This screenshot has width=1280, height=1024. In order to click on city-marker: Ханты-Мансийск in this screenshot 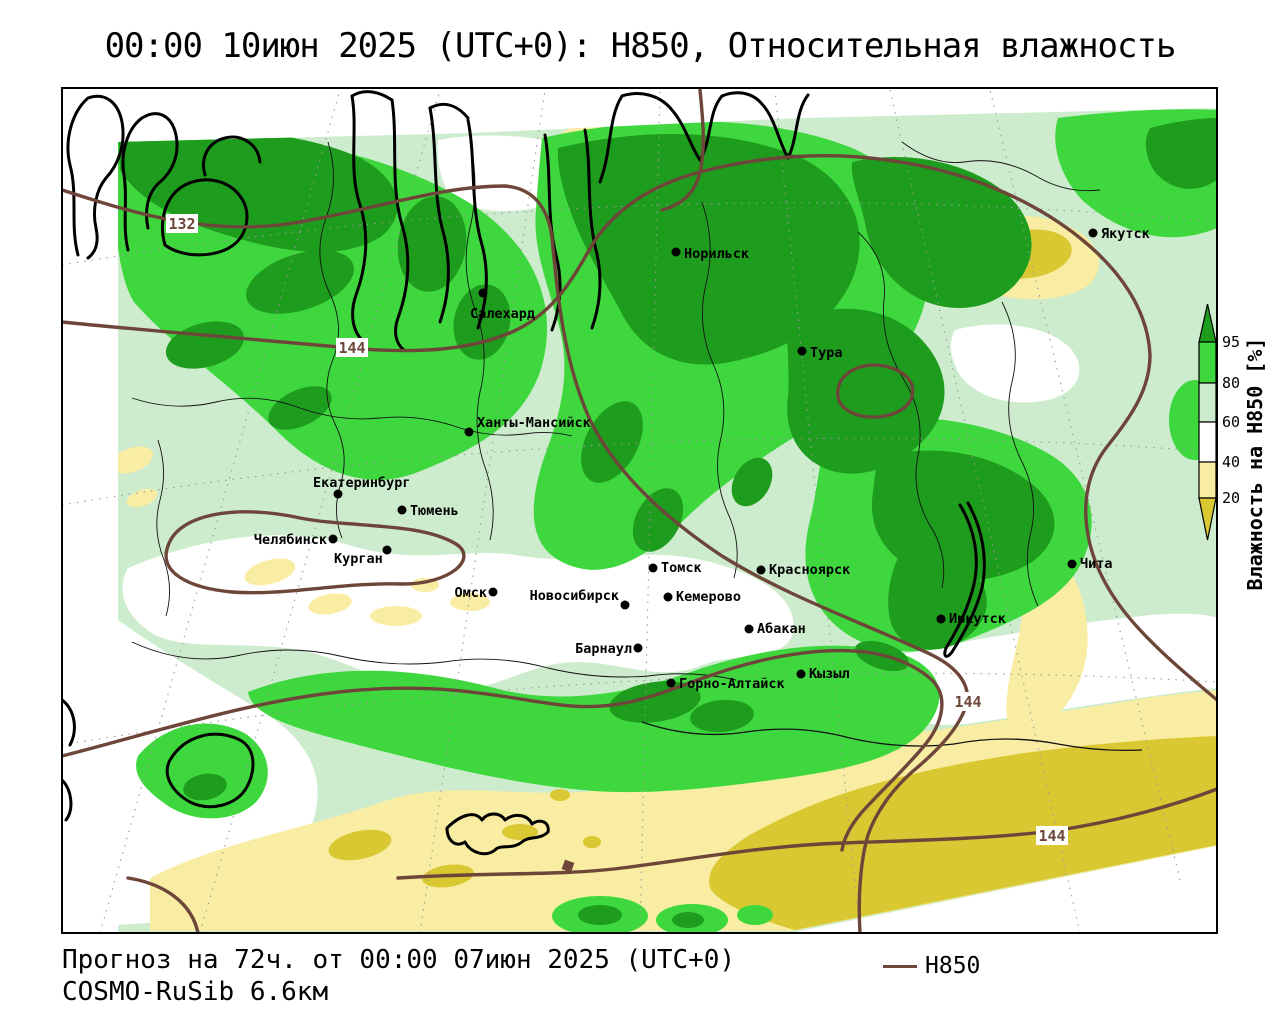, I will do `click(527, 426)`.